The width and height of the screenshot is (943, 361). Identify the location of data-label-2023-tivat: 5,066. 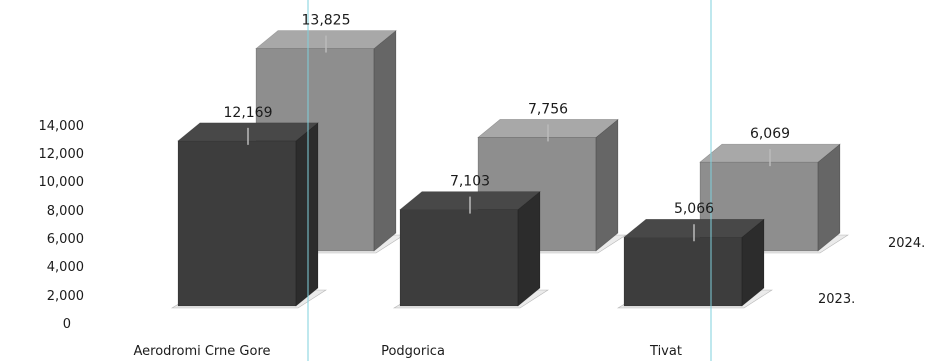
(694, 209).